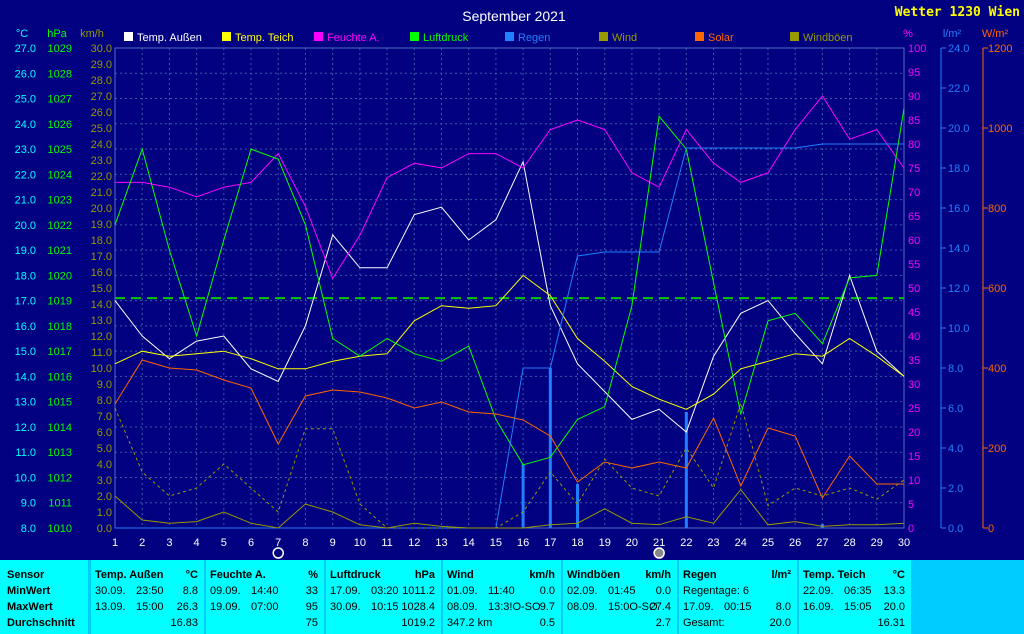  What do you see at coordinates (25, 453) in the screenshot?
I see `tick-label-temp: 11.0` at bounding box center [25, 453].